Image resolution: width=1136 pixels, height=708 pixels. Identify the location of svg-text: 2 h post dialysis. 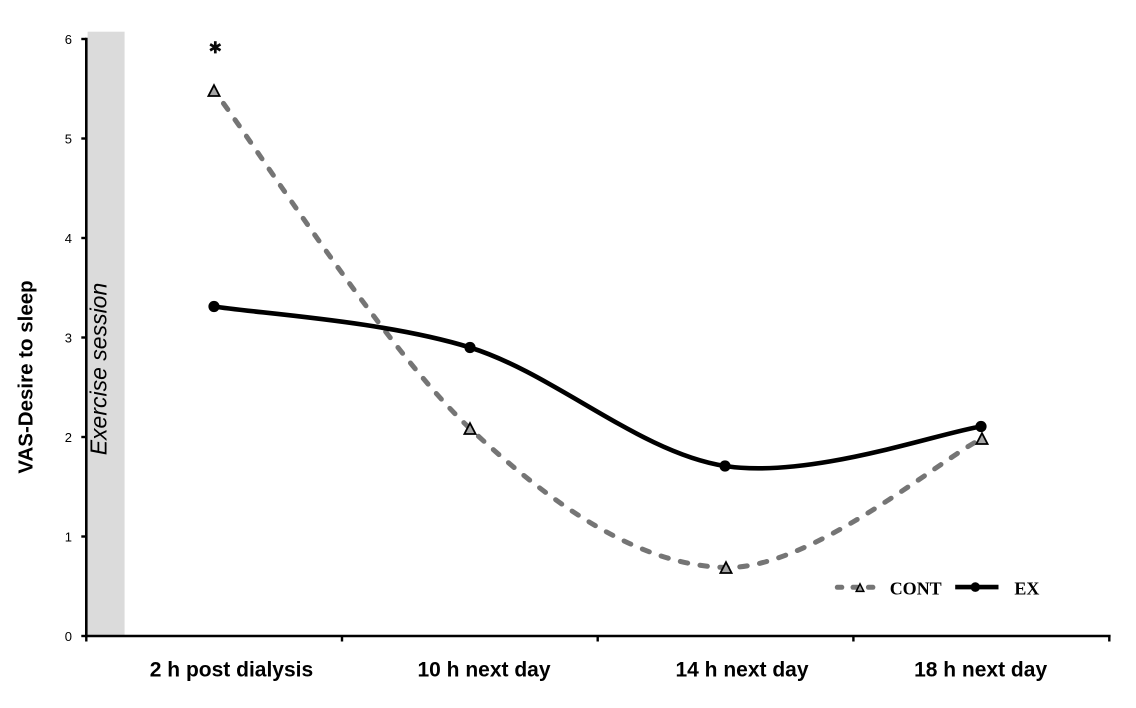
(231, 670).